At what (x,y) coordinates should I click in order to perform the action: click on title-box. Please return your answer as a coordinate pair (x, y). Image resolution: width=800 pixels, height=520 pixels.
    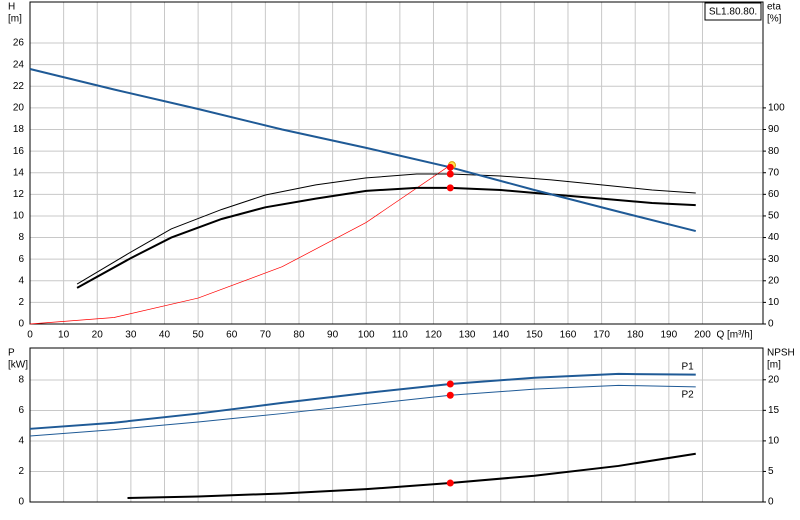
    Looking at the image, I should click on (733, 11).